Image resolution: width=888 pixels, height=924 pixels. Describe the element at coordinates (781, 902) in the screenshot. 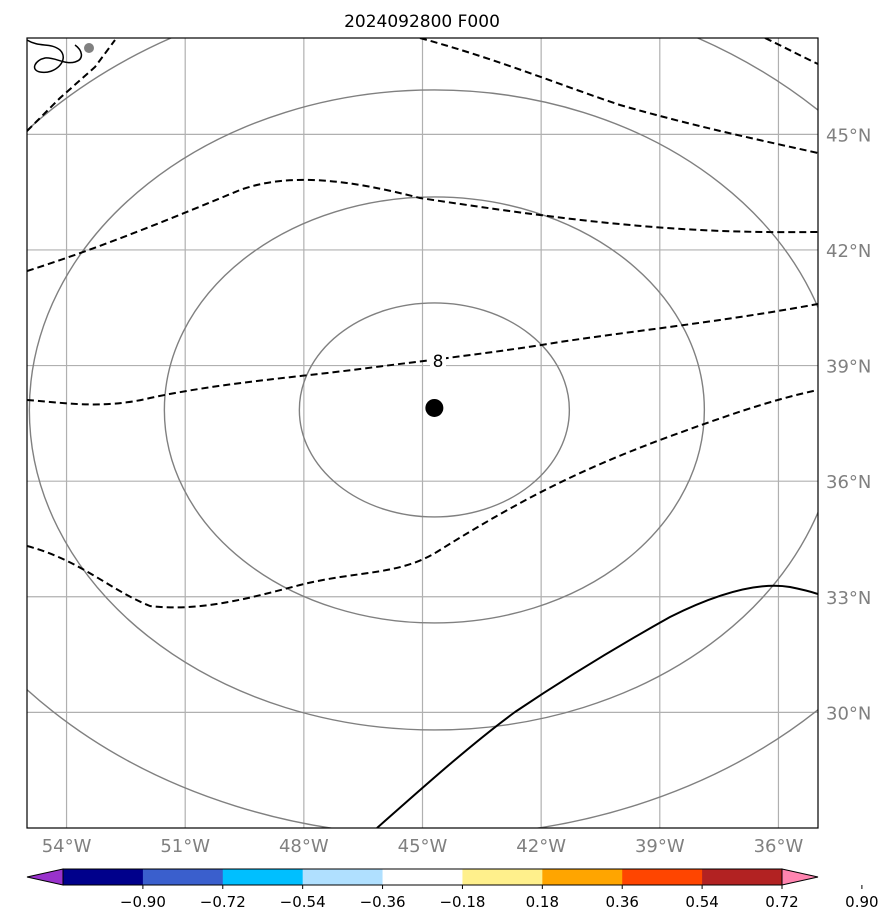

I see `colorbar-tick-label: 0.72` at that location.